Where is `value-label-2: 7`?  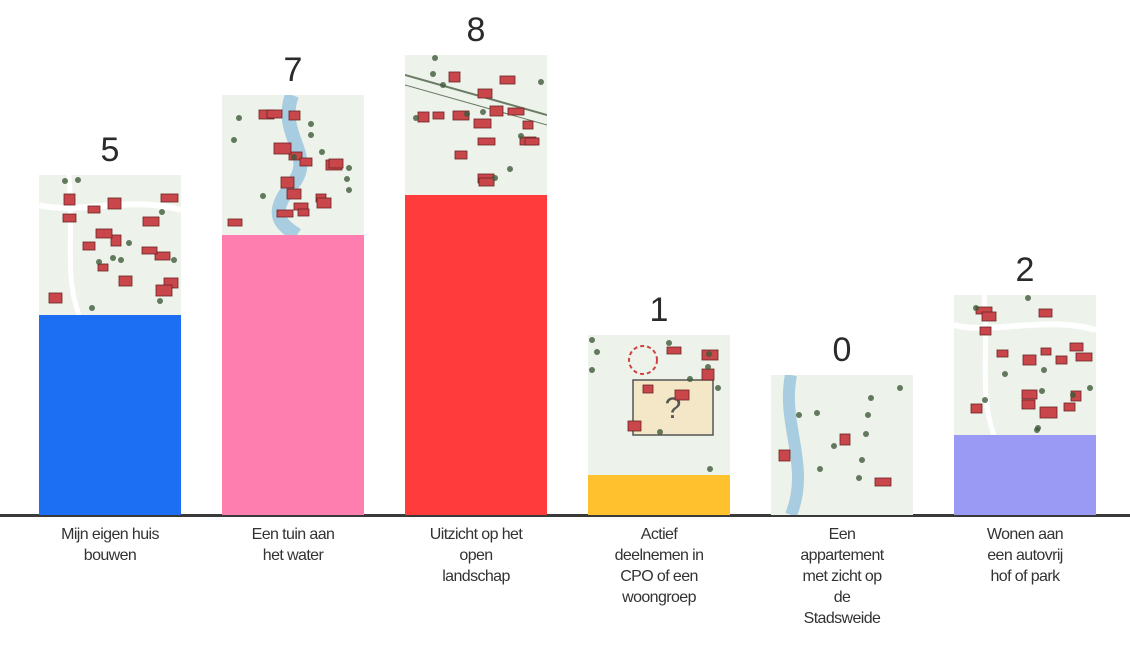
value-label-2: 7 is located at coordinates (293, 70).